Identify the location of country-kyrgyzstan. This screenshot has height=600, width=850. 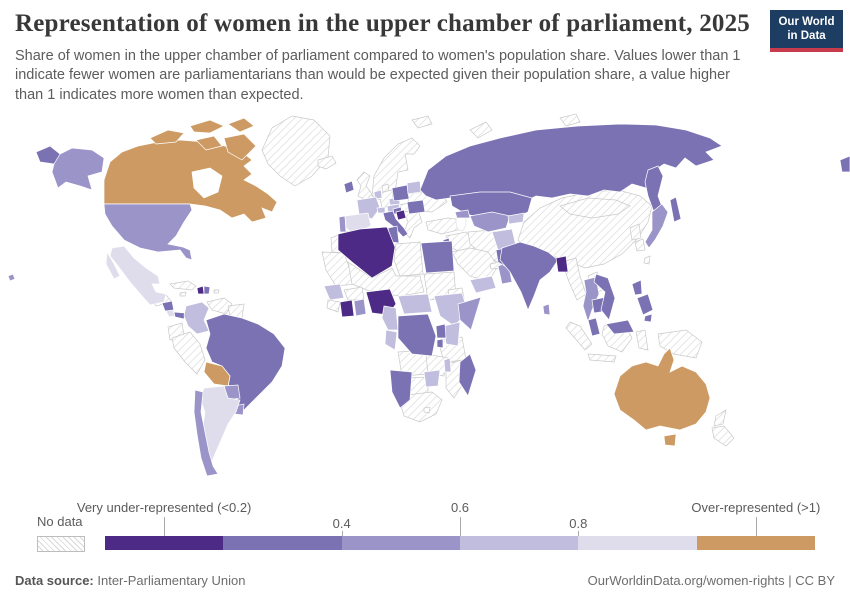
(516, 218).